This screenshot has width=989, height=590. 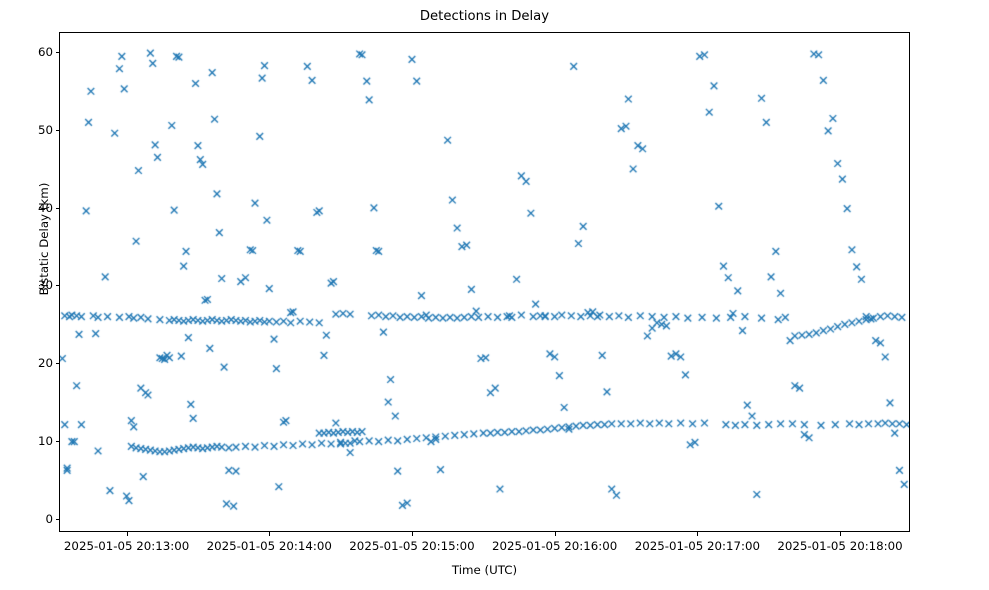 I want to click on x-tick-label: 2025-01-05 20:14:00, so click(x=269, y=546).